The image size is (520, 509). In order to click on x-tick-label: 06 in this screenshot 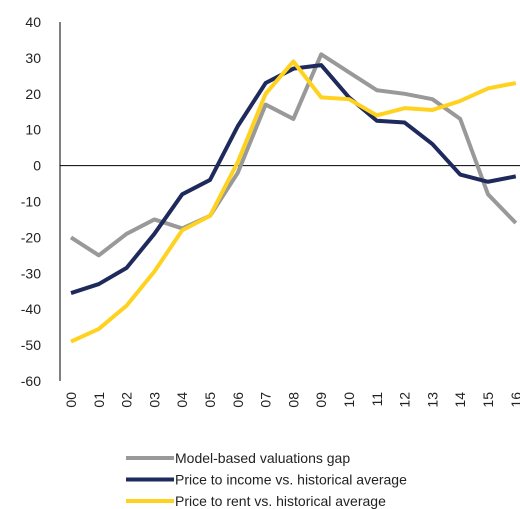, I will do `click(238, 400)`.